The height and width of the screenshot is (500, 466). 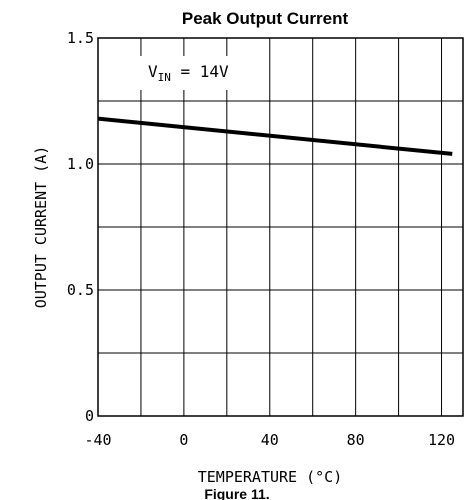 What do you see at coordinates (236, 493) in the screenshot?
I see `figure-caption: Figure 11.` at bounding box center [236, 493].